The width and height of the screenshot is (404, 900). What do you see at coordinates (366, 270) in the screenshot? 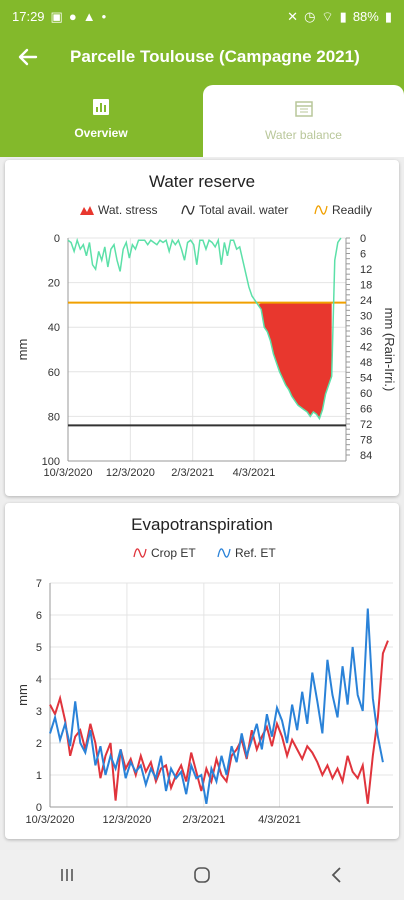
I see `y2-tick-label: 12` at bounding box center [366, 270].